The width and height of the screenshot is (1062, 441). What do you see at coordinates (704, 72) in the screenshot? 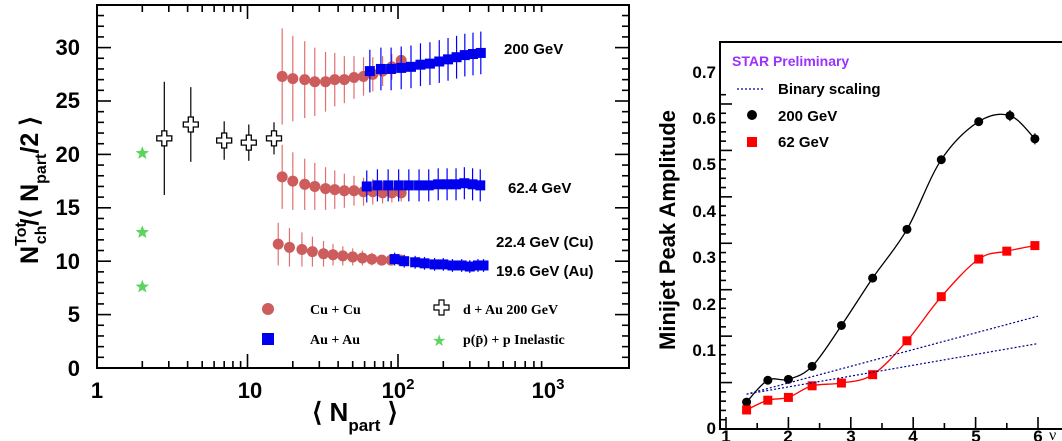
I see `right-ytick-0.7: 0.7` at bounding box center [704, 72].